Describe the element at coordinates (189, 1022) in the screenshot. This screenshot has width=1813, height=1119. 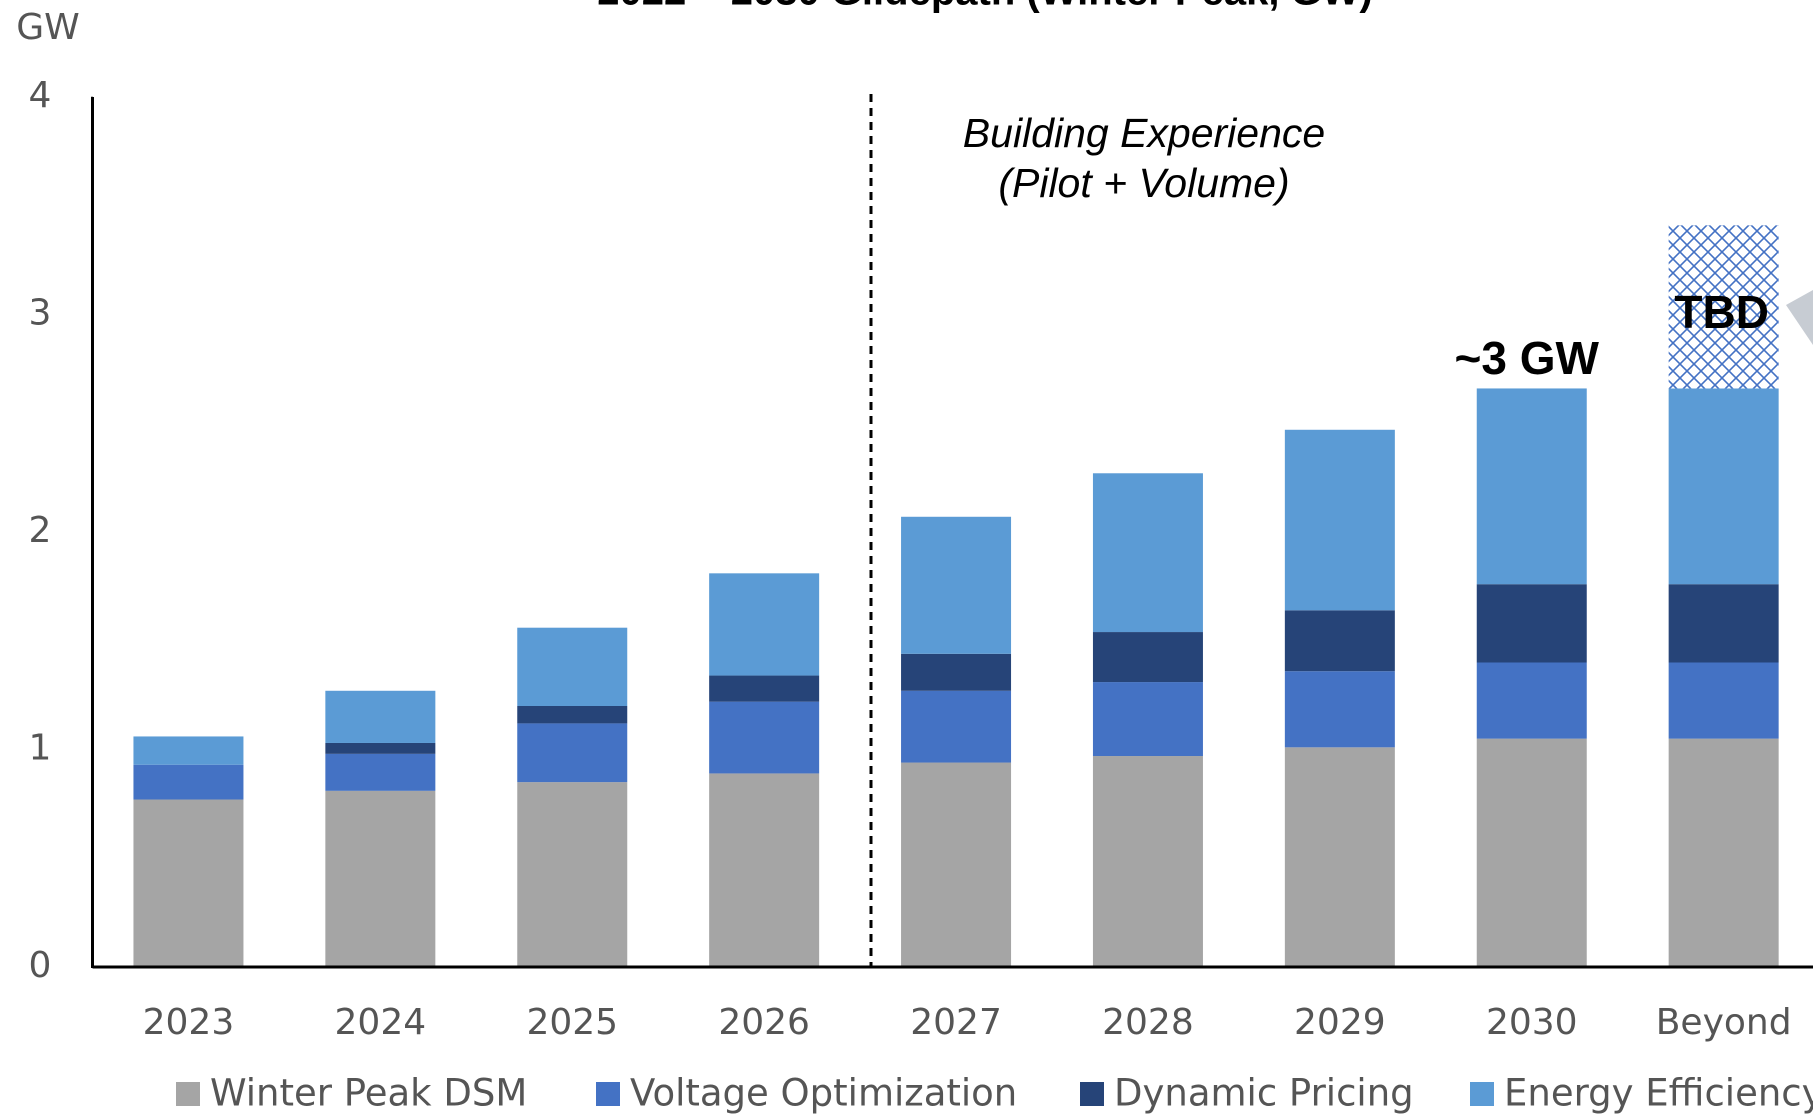
I see `x-tick-label: 2023` at that location.